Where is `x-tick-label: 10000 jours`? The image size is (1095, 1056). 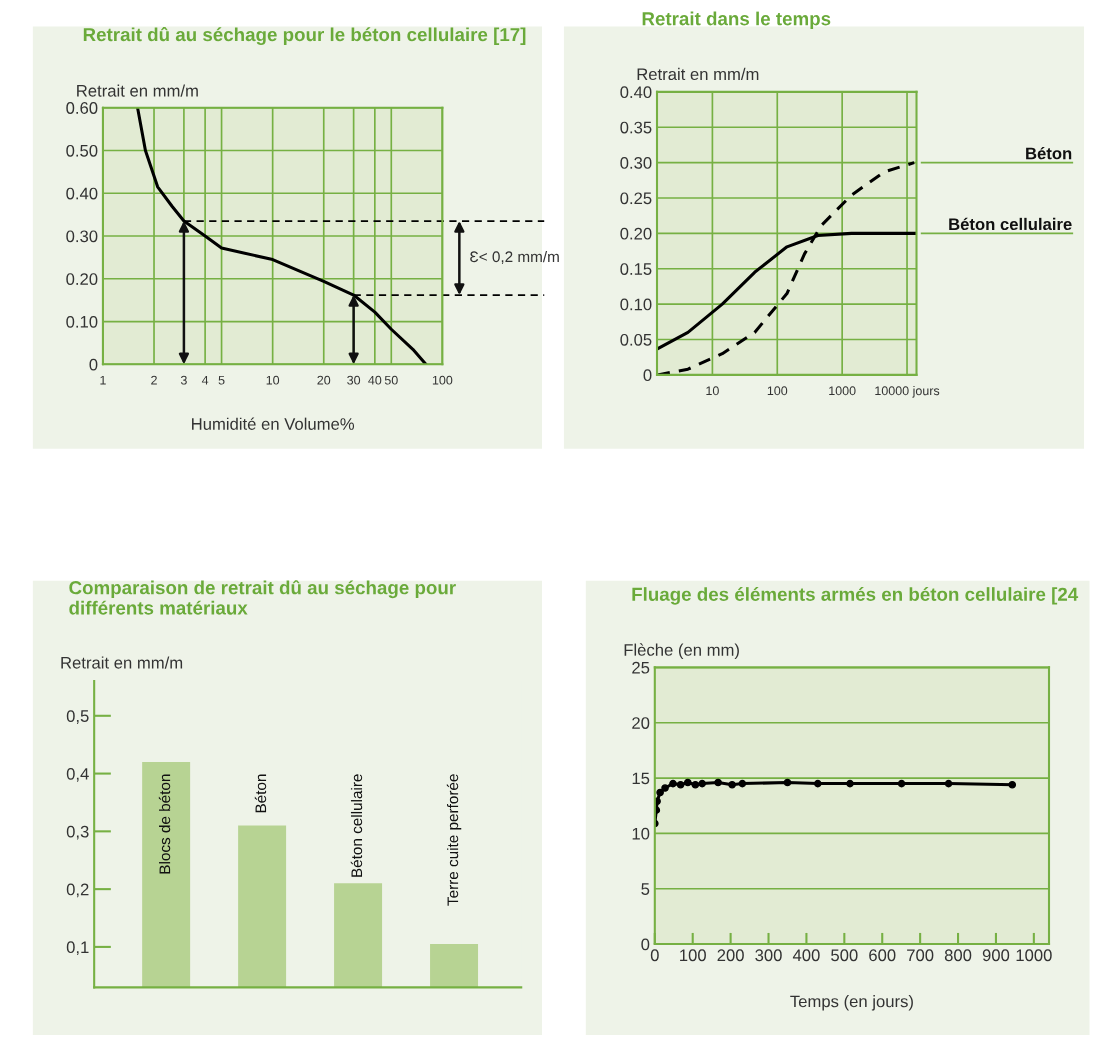
x-tick-label: 10000 jours is located at coordinates (907, 391).